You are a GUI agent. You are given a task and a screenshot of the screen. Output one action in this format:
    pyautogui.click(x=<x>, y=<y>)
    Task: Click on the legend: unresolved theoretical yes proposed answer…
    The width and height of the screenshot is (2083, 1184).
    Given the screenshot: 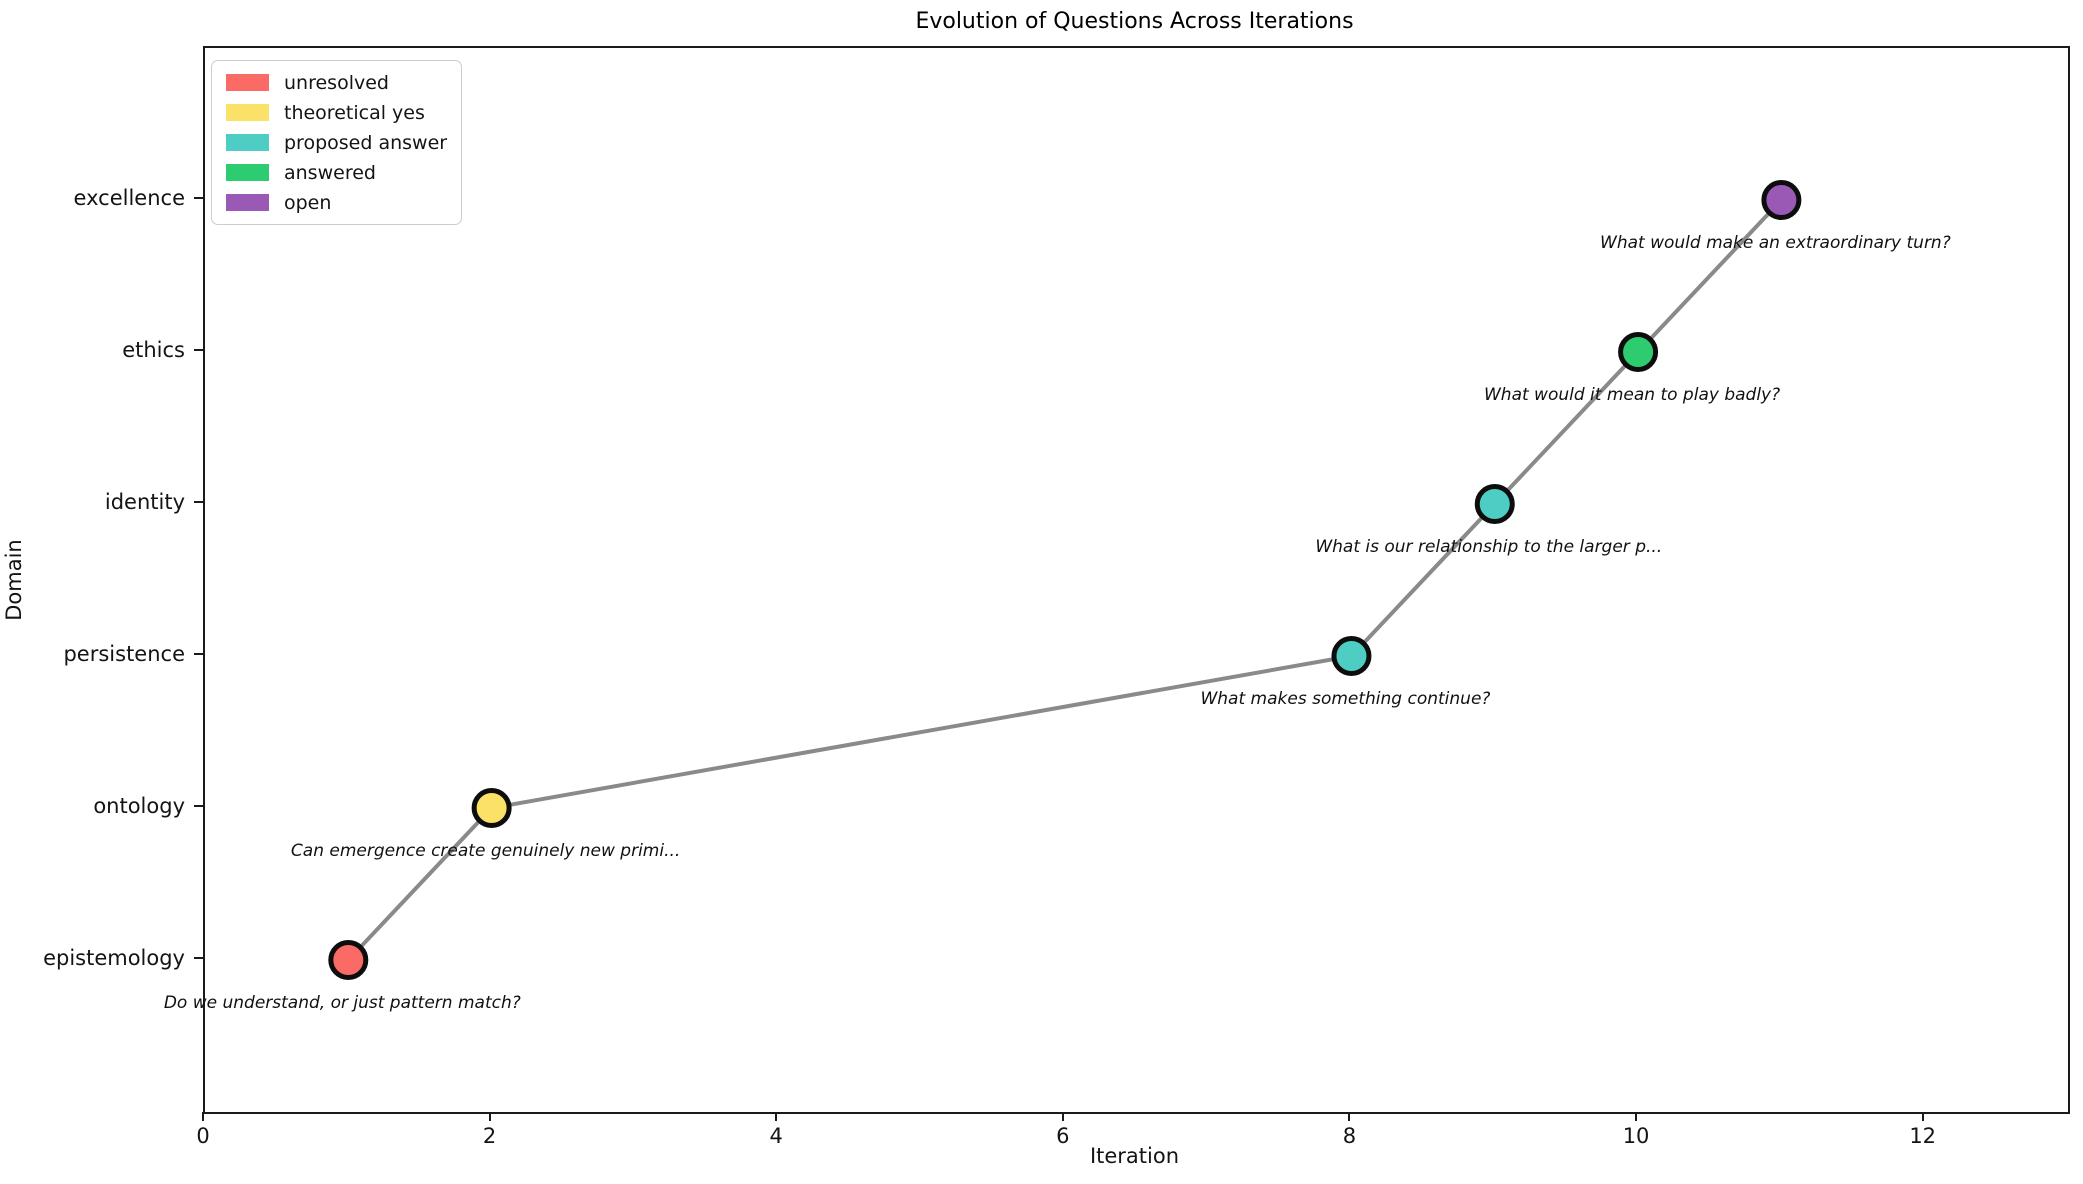 What is the action you would take?
    pyautogui.click(x=337, y=142)
    